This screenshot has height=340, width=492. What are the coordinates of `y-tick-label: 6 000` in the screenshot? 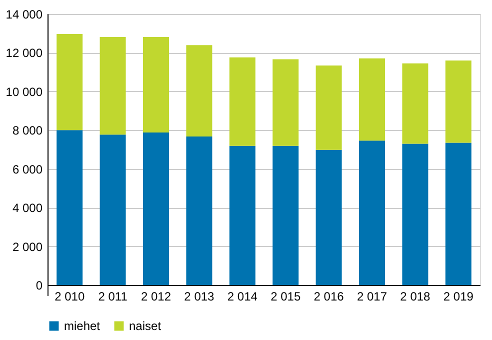 It's located at (27, 169).